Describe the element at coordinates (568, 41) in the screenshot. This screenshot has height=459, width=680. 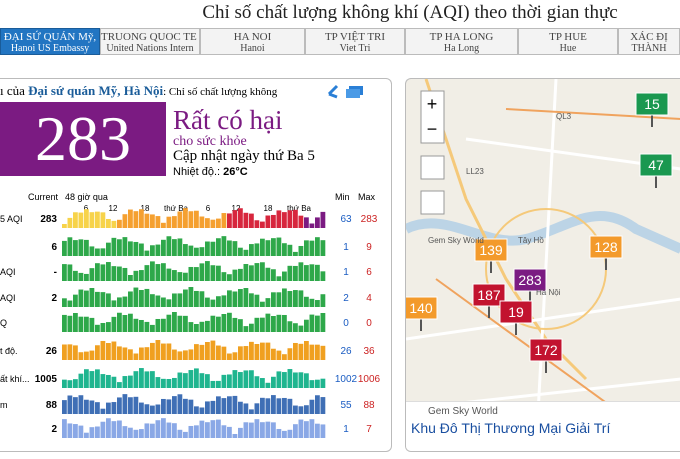
I see `tab: TP HUE Hue` at that location.